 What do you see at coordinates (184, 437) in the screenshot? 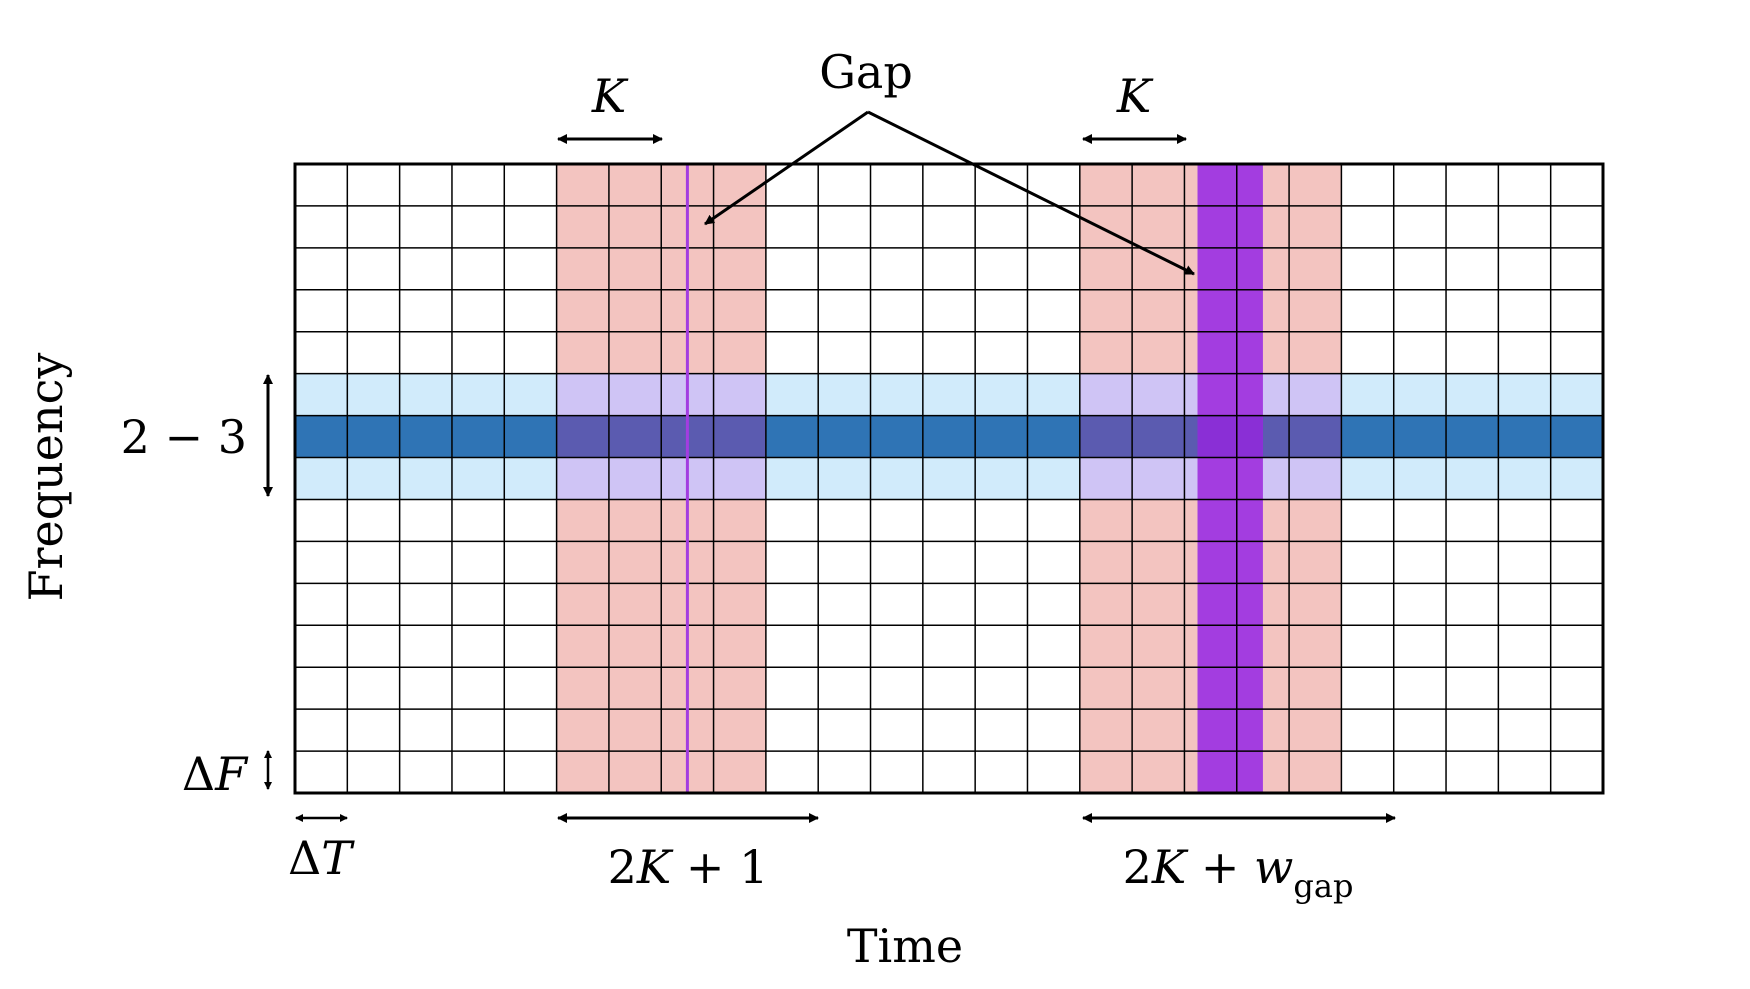
I see `band-width-label: 2 − 3` at bounding box center [184, 437].